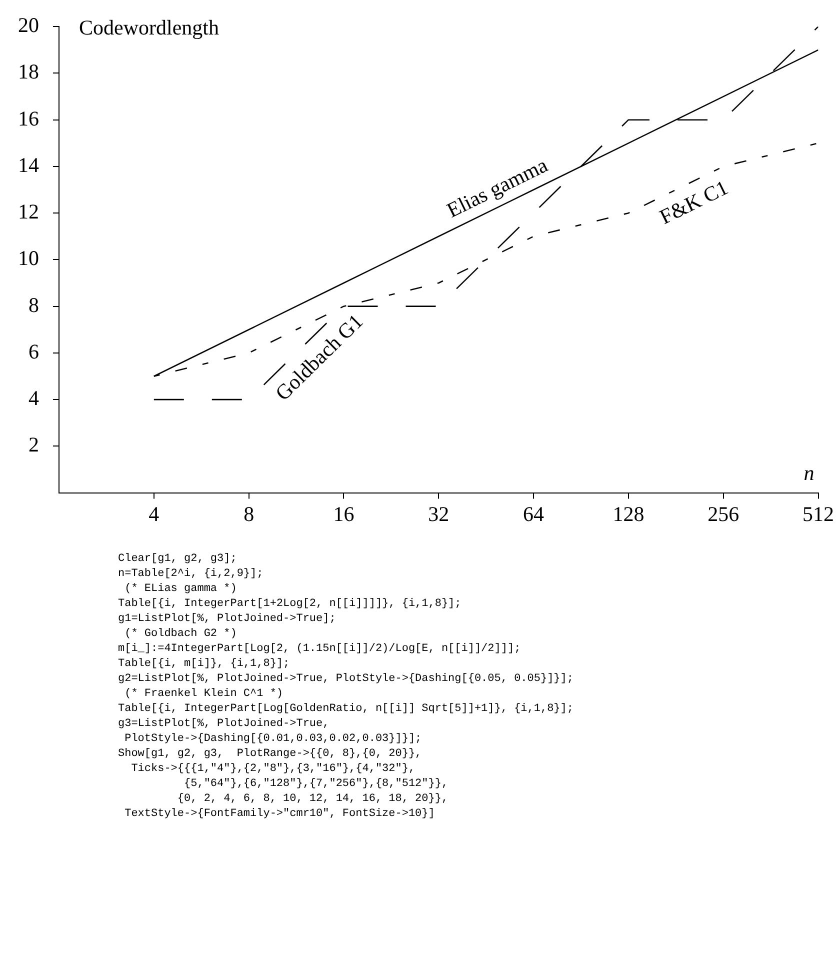  Describe the element at coordinates (34, 398) in the screenshot. I see `y-tick-label: 4` at that location.